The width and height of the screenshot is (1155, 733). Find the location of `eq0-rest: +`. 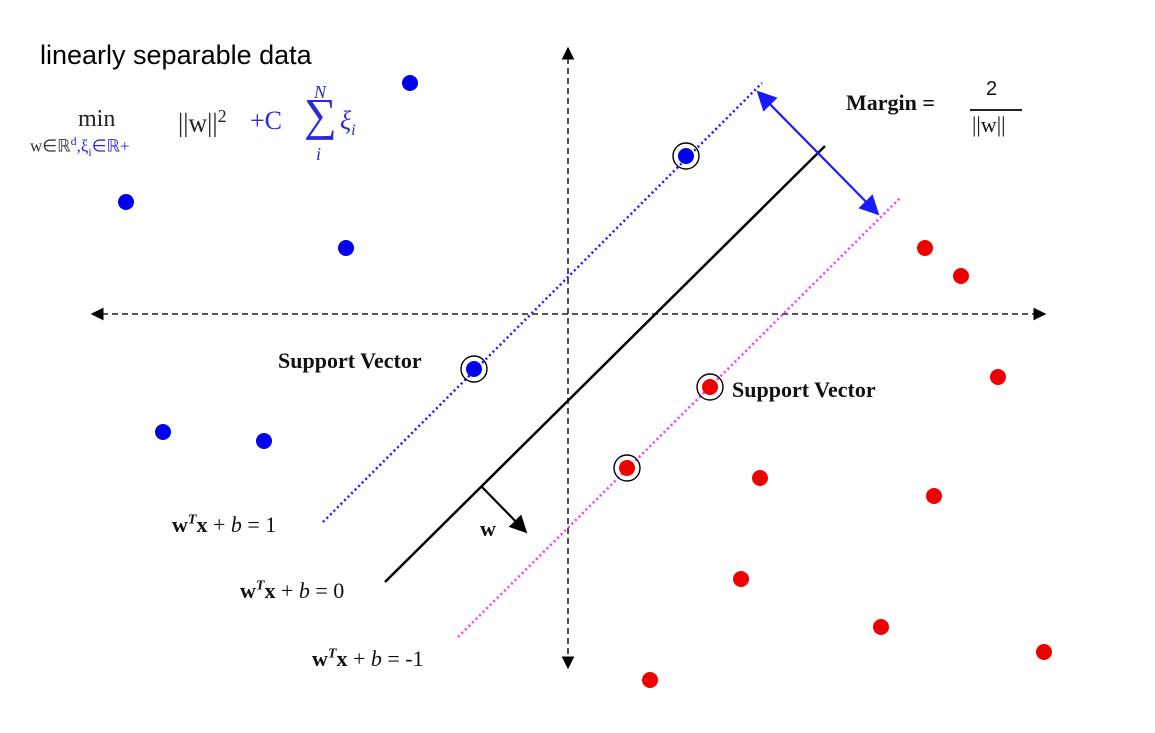

eq0-rest: + is located at coordinates (287, 590).